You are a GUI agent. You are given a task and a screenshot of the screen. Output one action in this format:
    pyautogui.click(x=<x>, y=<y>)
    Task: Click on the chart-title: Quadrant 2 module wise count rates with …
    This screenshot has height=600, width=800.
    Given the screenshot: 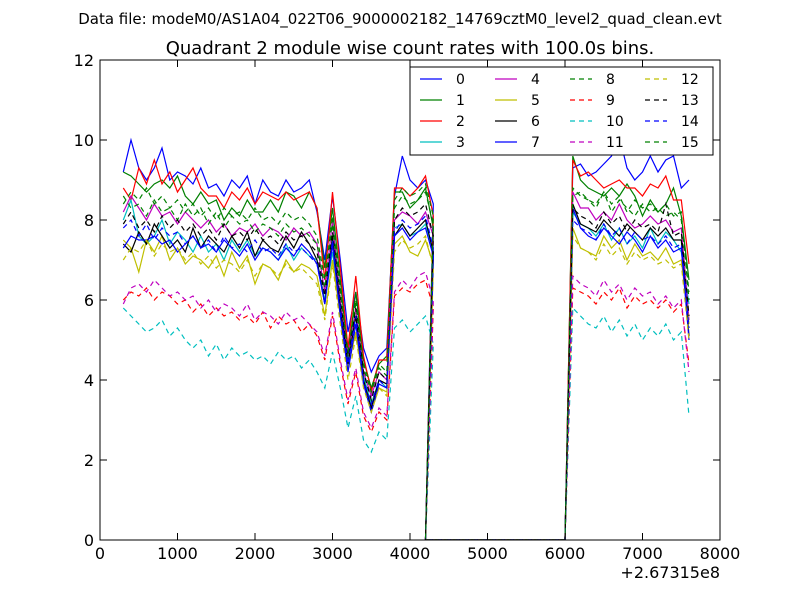 What is the action you would take?
    pyautogui.click(x=410, y=48)
    